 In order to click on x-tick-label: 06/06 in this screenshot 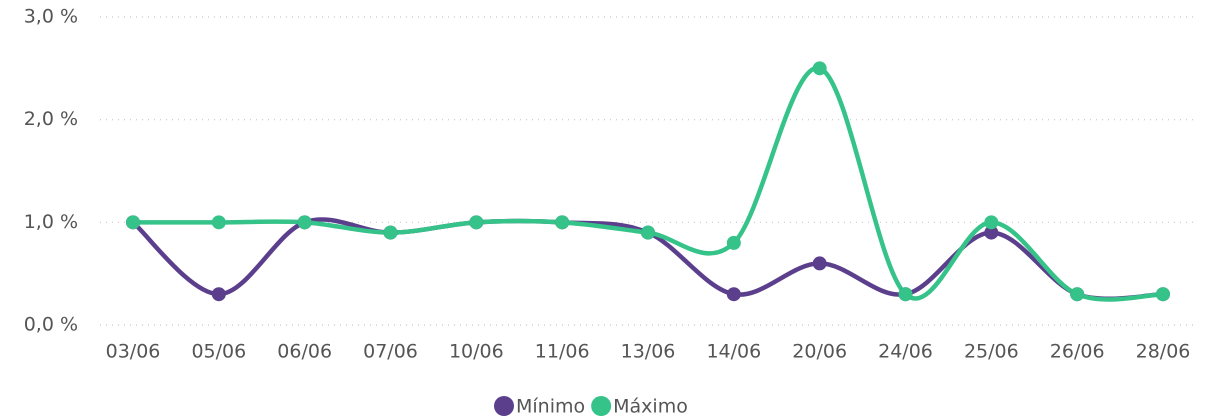, I will do `click(304, 352)`.